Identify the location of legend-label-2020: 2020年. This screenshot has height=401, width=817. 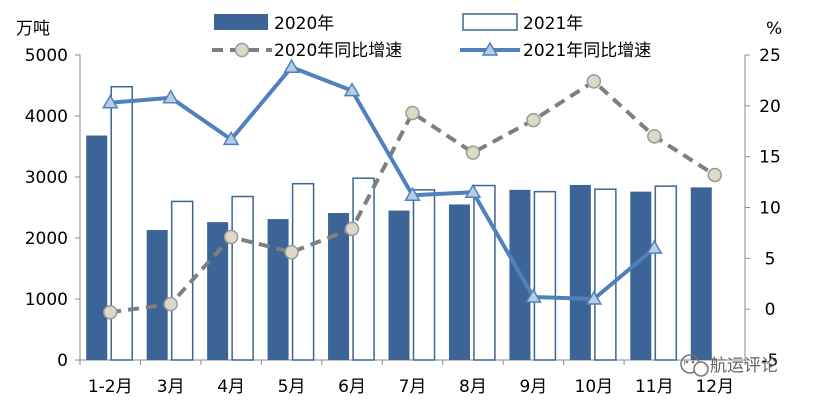
(304, 24).